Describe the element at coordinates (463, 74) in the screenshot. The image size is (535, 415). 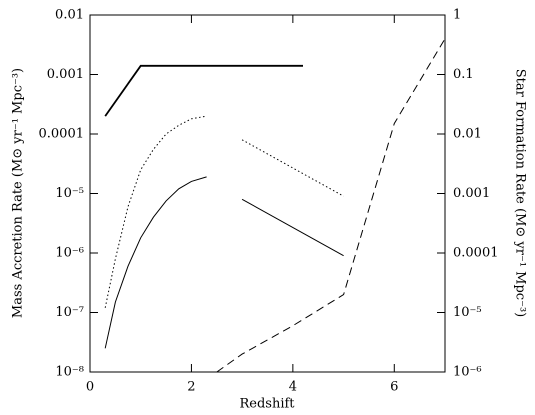
I see `y2-tick-label: 0.1` at that location.